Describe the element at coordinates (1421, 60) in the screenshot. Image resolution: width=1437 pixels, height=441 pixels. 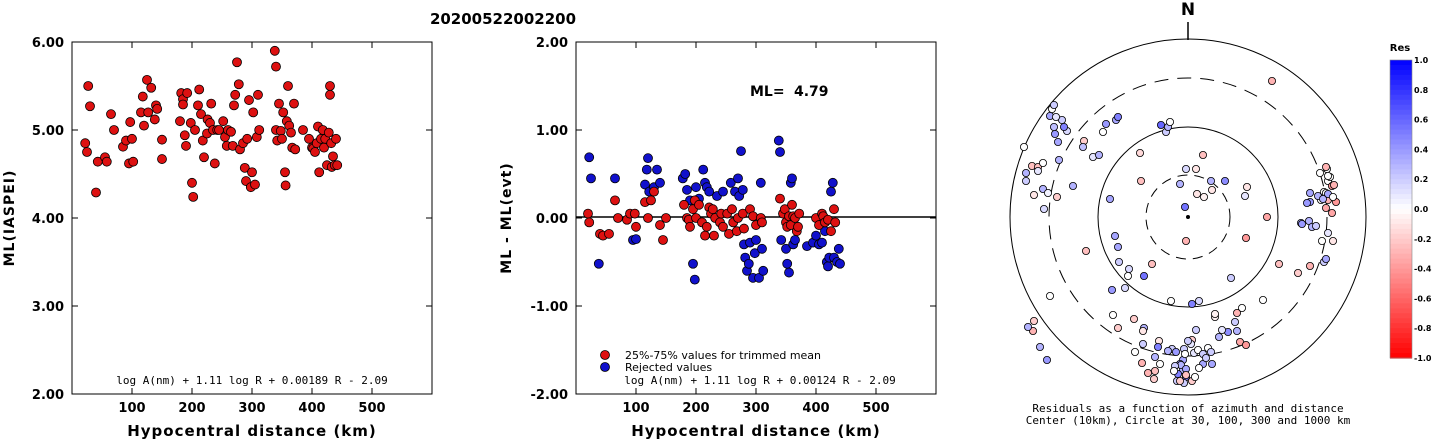
I see `colorbar-tick-label: 1.0` at that location.